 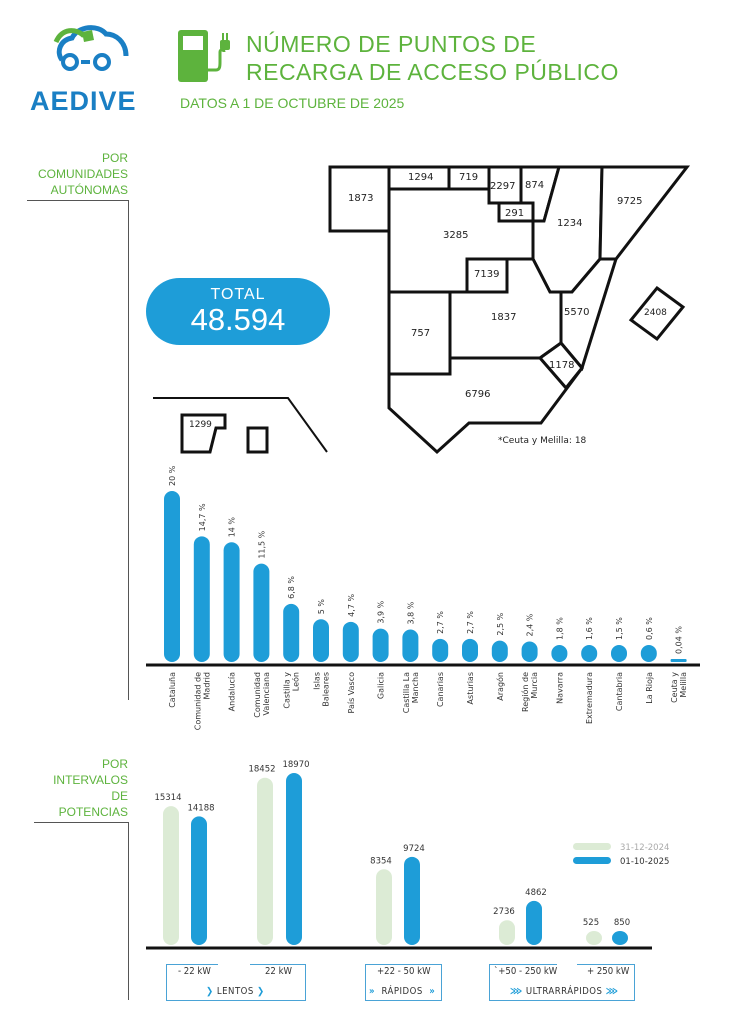 What do you see at coordinates (91, 48) in the screenshot?
I see `aedive-logo-icon` at bounding box center [91, 48].